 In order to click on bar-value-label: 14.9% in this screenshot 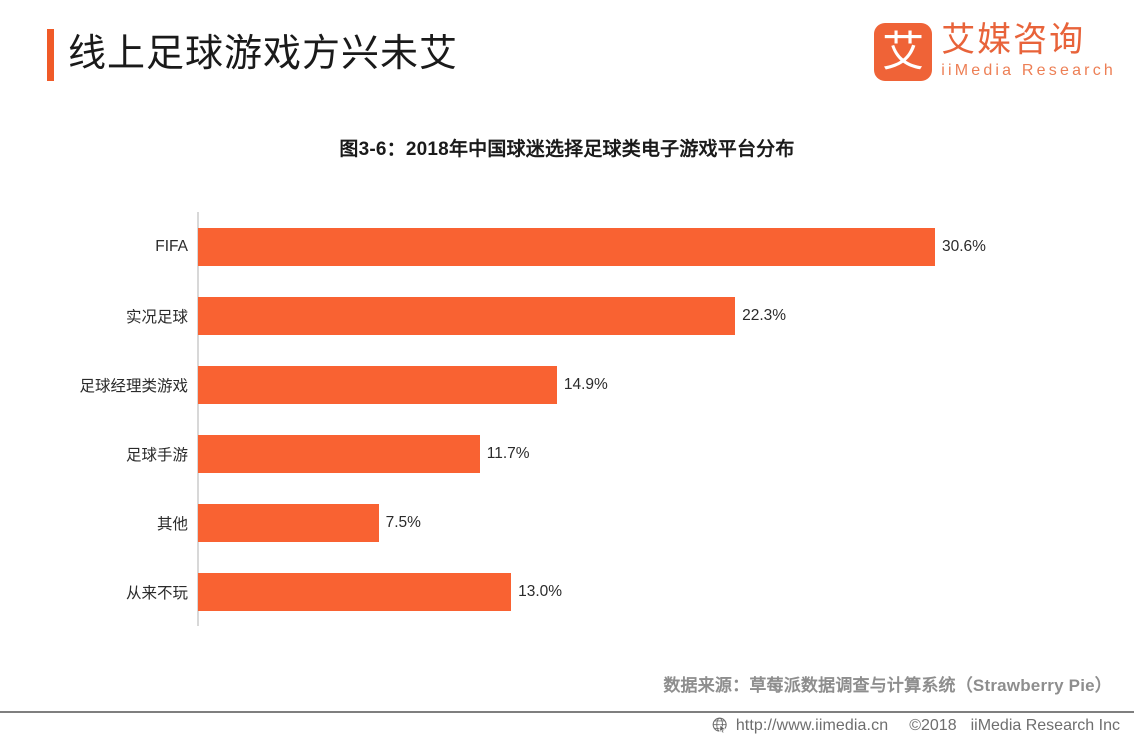, I will do `click(585, 384)`.